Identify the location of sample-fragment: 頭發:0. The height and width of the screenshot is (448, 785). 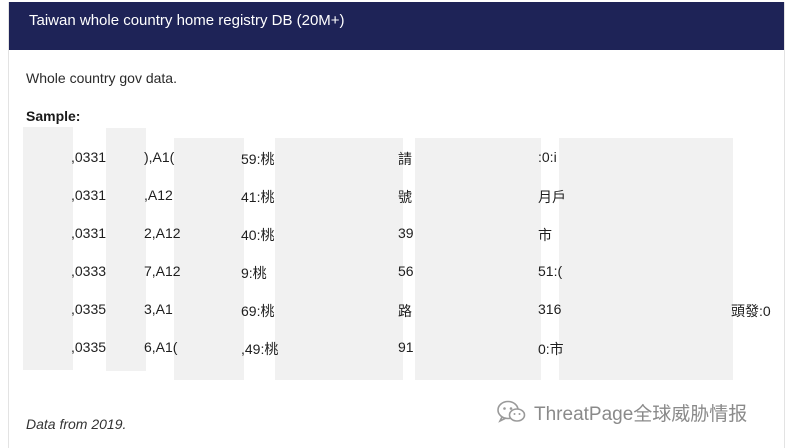
(751, 311).